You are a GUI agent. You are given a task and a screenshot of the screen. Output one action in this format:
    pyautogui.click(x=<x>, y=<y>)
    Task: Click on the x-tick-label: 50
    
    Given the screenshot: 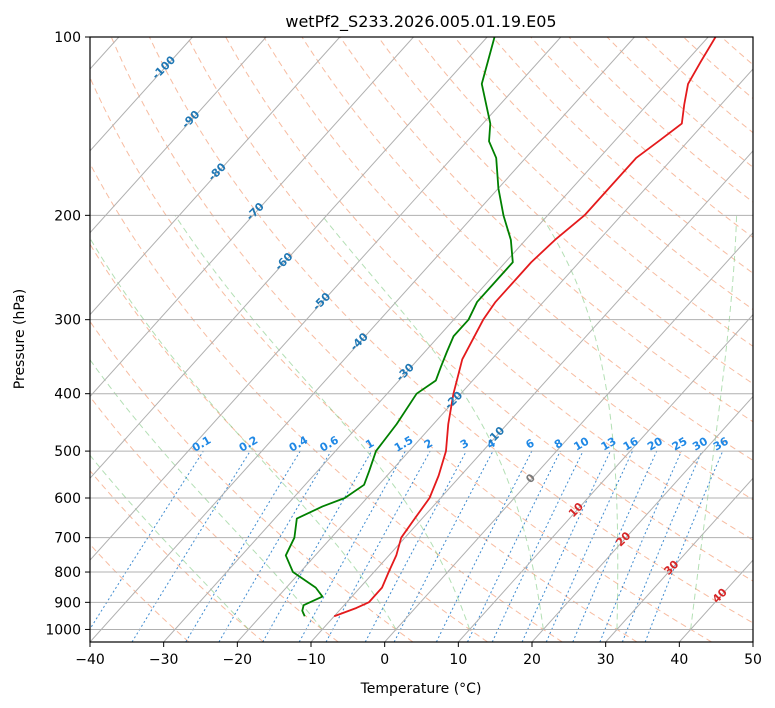 What is the action you would take?
    pyautogui.click(x=753, y=660)
    